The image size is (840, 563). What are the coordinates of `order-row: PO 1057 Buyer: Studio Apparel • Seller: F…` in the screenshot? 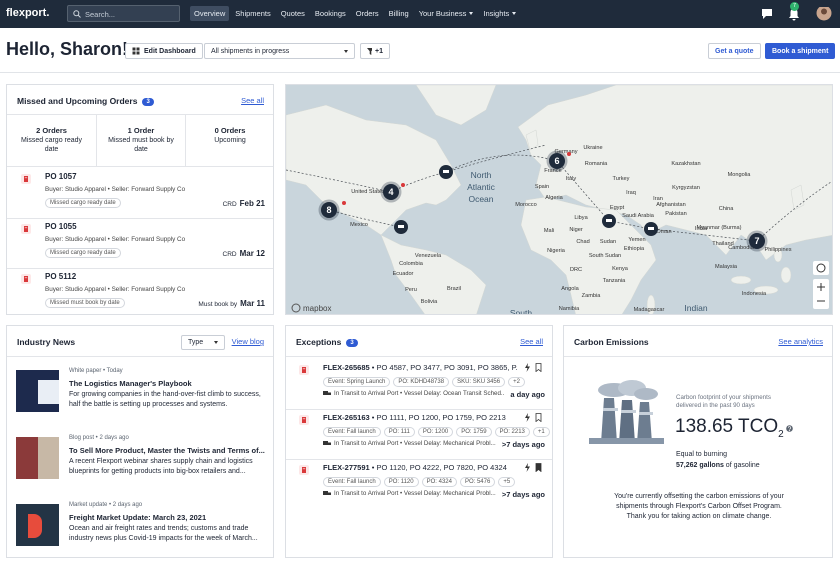 It's located at (140, 194).